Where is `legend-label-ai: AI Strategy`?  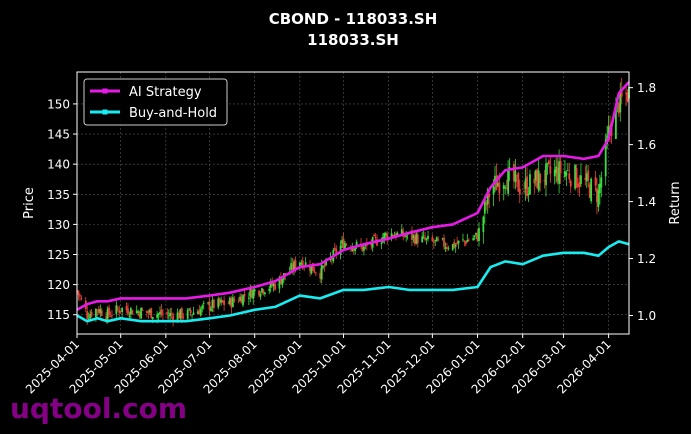 legend-label-ai: AI Strategy is located at coordinates (165, 92).